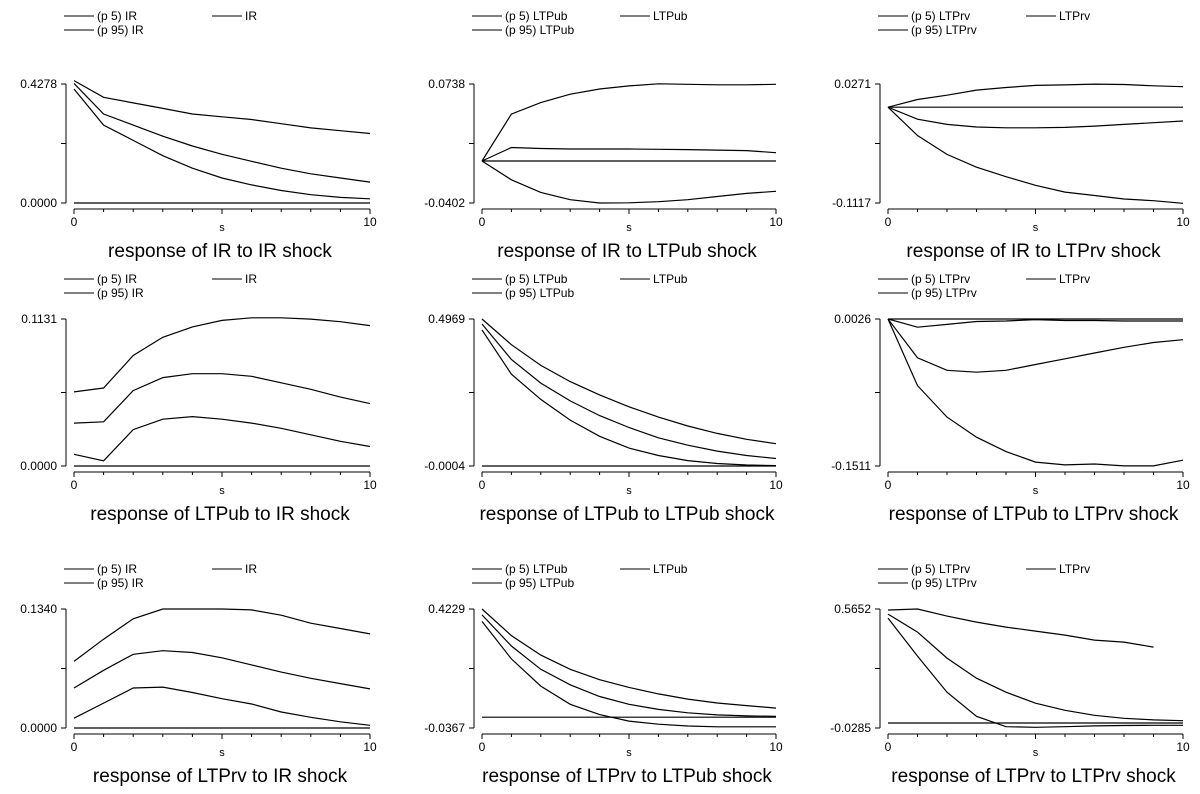 The height and width of the screenshot is (794, 1200). Describe the element at coordinates (852, 319) in the screenshot. I see `y-tick-label: 0.0026` at that location.